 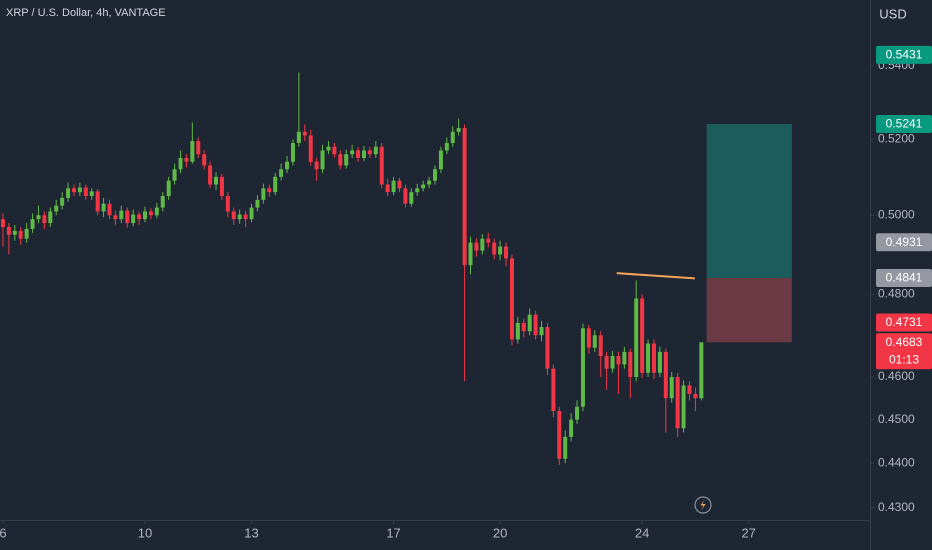 I want to click on x-tick-label: 20, so click(x=500, y=532).